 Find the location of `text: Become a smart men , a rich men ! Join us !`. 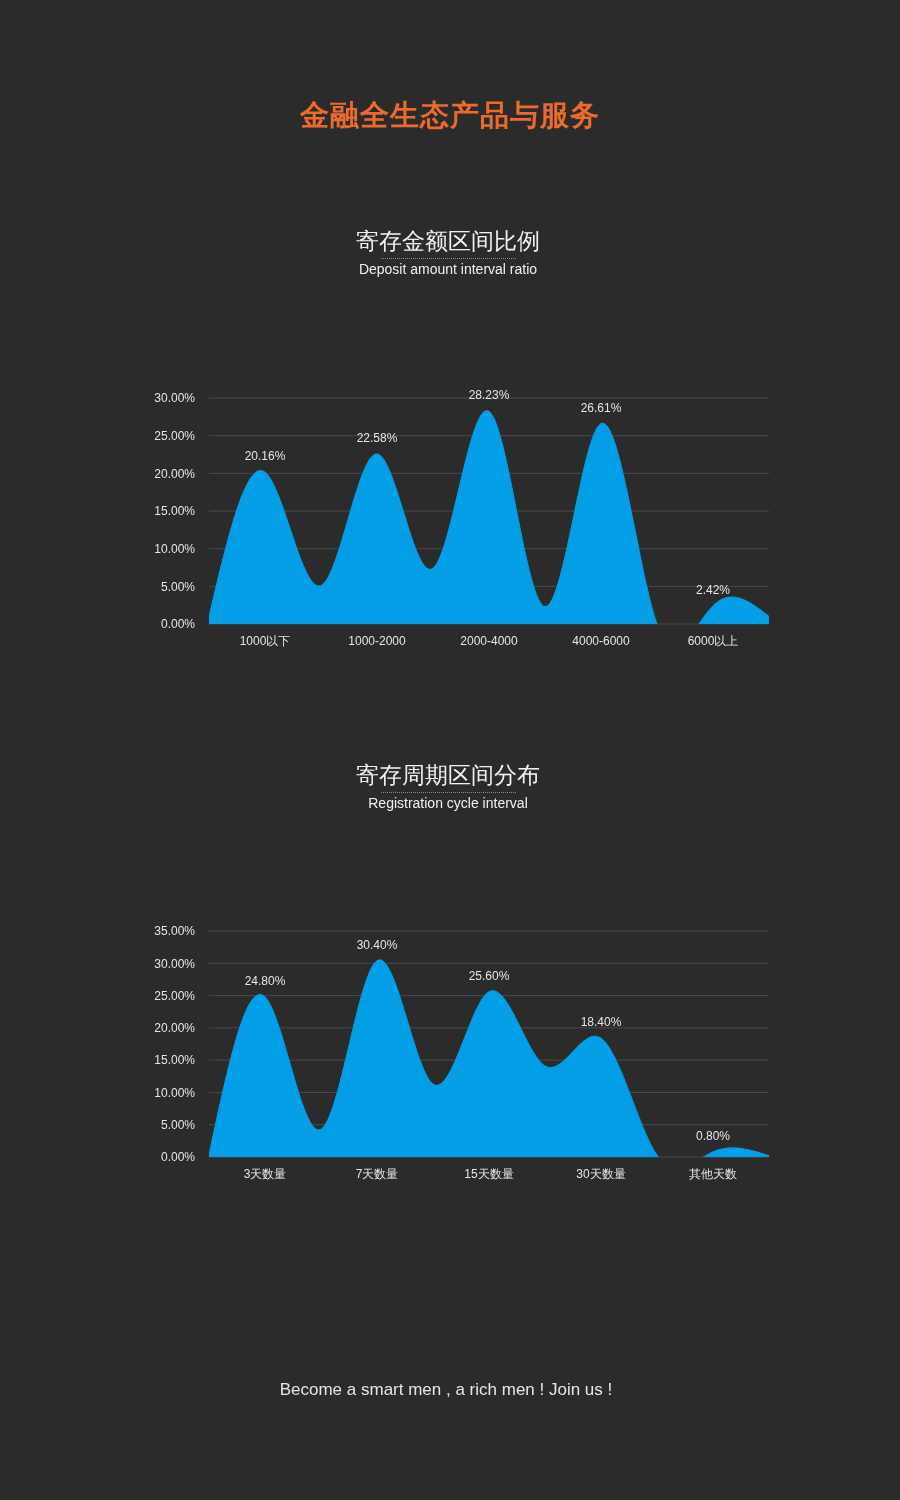

text: Become a smart men , a rich men ! Join us ! is located at coordinates (446, 1390).